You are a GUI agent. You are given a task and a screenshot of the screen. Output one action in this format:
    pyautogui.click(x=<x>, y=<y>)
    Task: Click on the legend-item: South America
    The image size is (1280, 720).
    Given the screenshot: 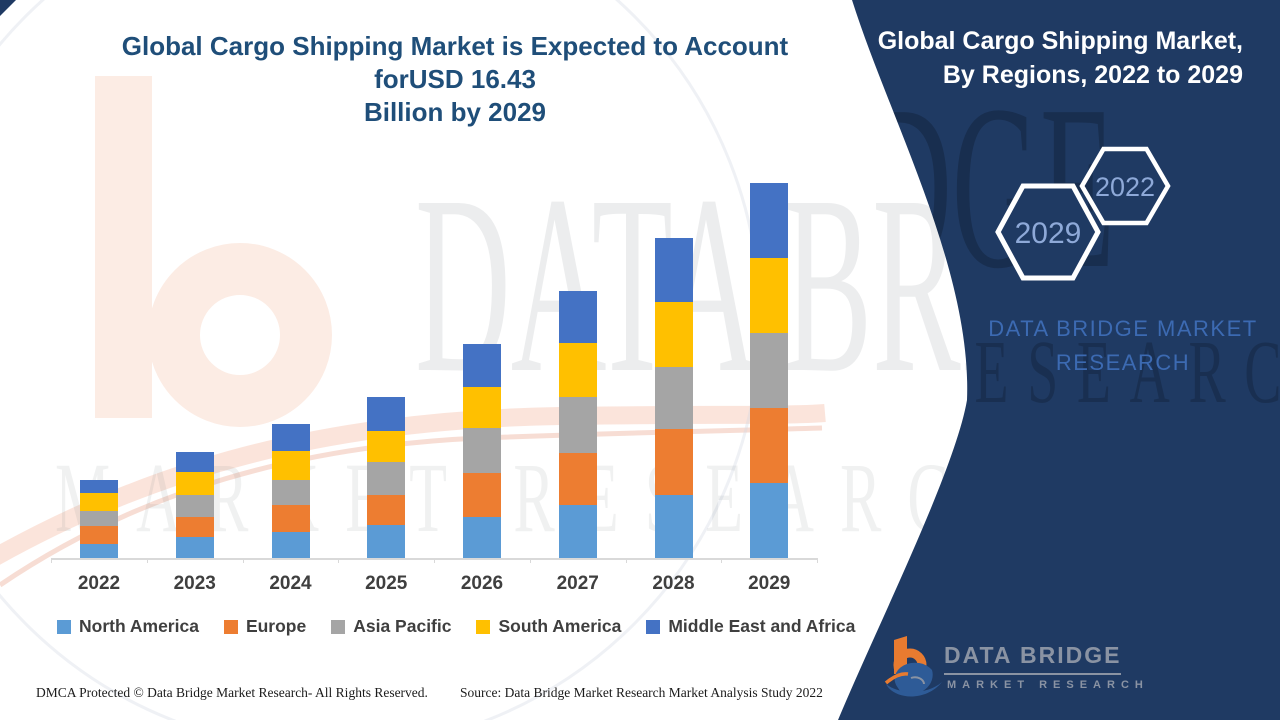 What is the action you would take?
    pyautogui.click(x=548, y=626)
    